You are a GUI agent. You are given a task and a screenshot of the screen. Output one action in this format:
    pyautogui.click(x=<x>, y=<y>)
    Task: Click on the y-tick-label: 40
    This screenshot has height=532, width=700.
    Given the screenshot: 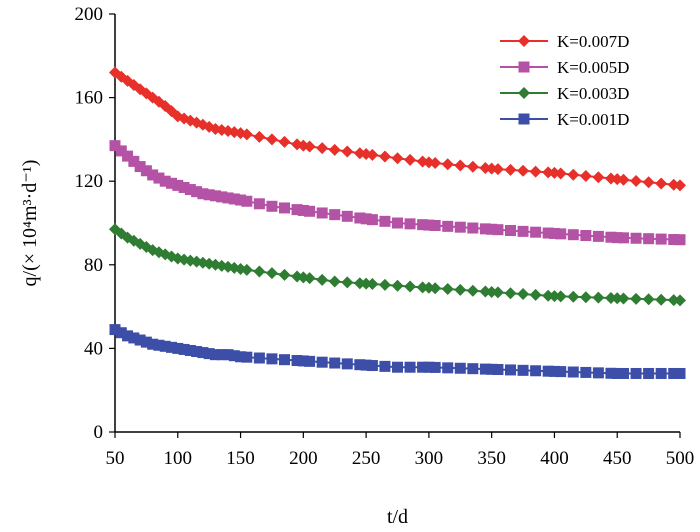 What is the action you would take?
    pyautogui.click(x=93, y=348)
    